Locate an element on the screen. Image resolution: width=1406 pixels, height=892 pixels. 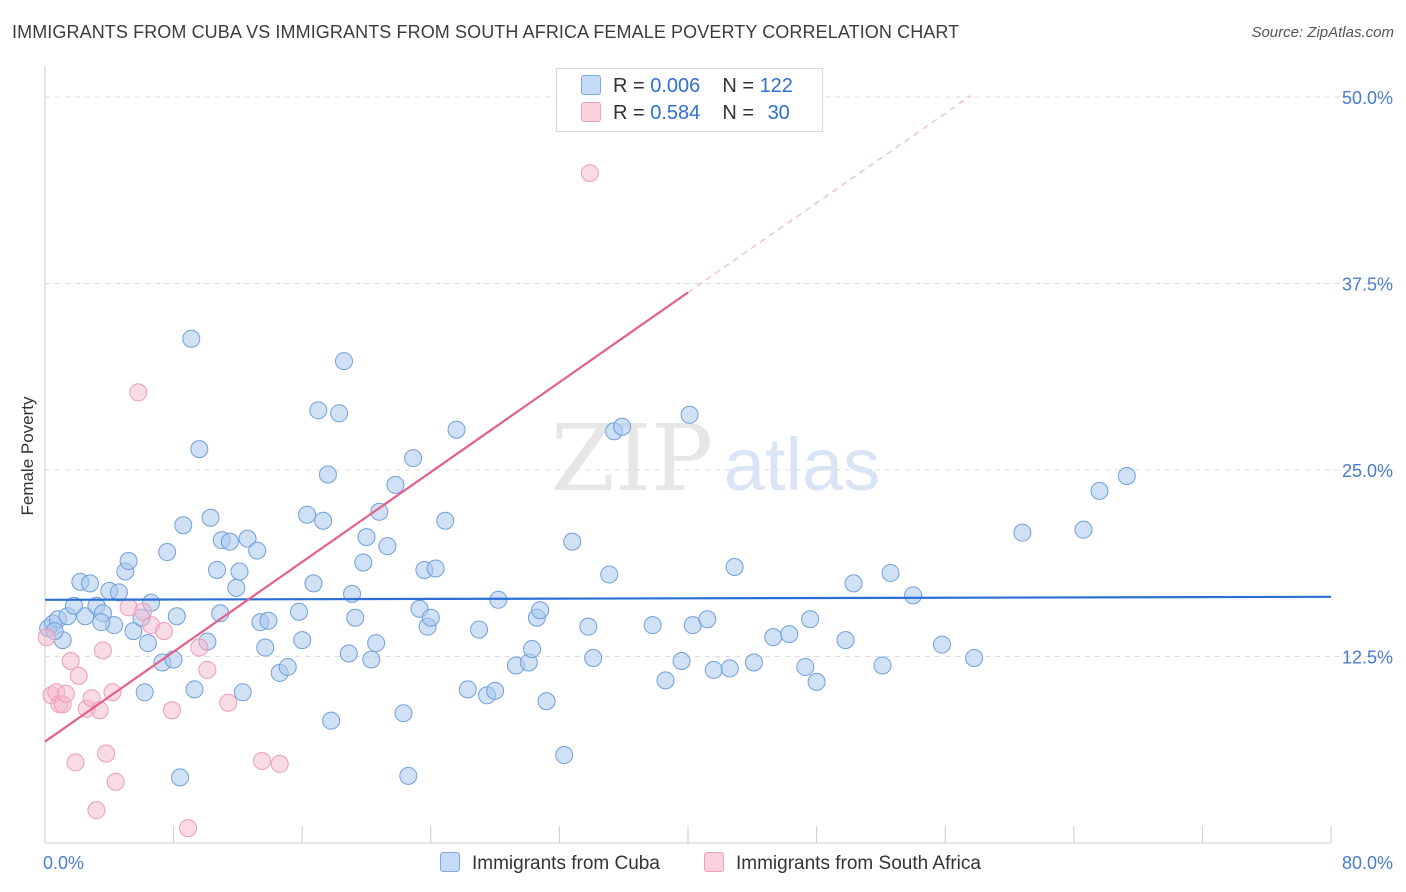
legend-r-label: R = is located at coordinates (632, 113).